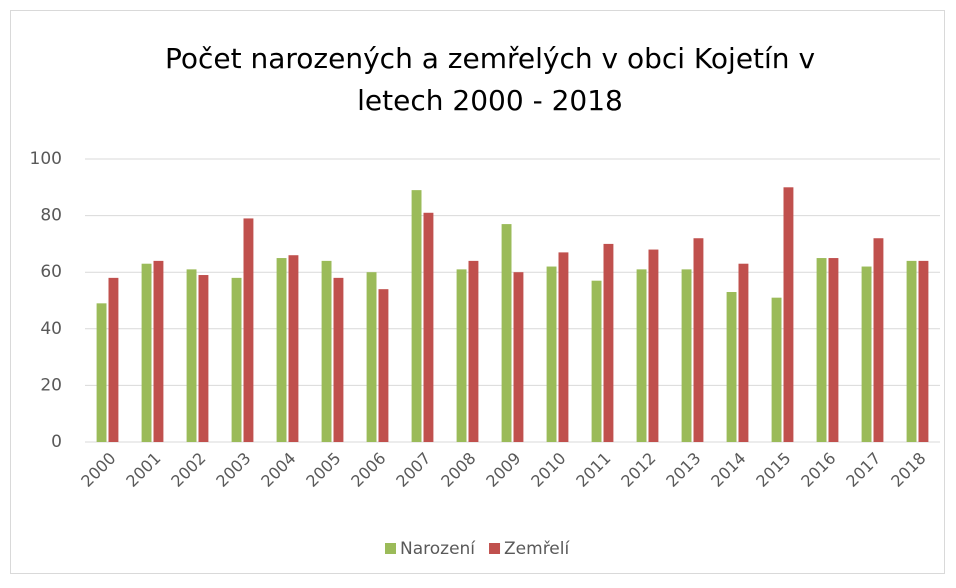 Image resolution: width=956 pixels, height=588 pixels. I want to click on y-tick-label: 40, so click(51, 329).